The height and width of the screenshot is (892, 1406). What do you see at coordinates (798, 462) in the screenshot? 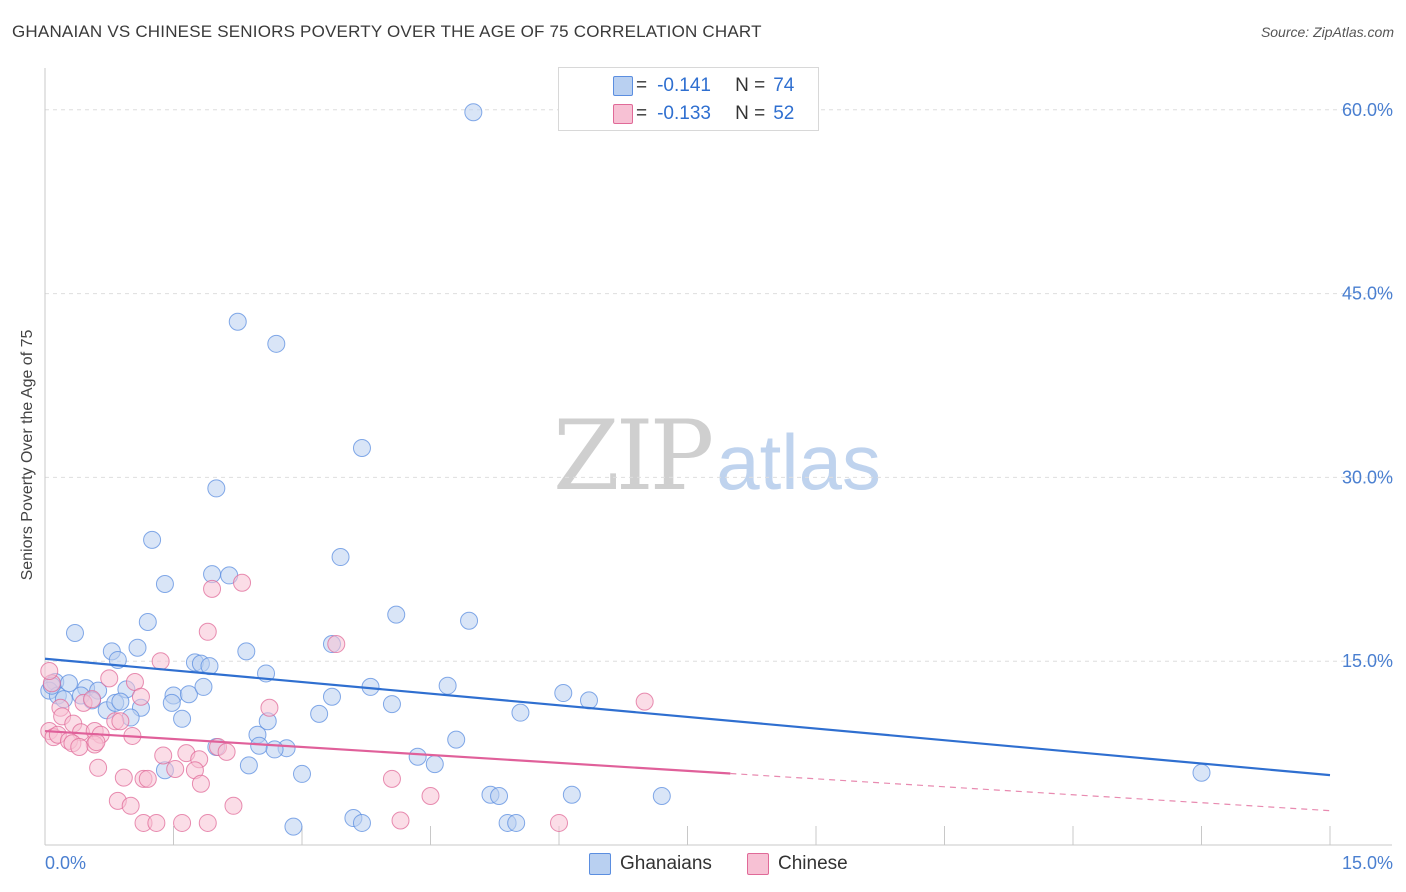
I see `watermark-atlas: atlas` at bounding box center [798, 462].